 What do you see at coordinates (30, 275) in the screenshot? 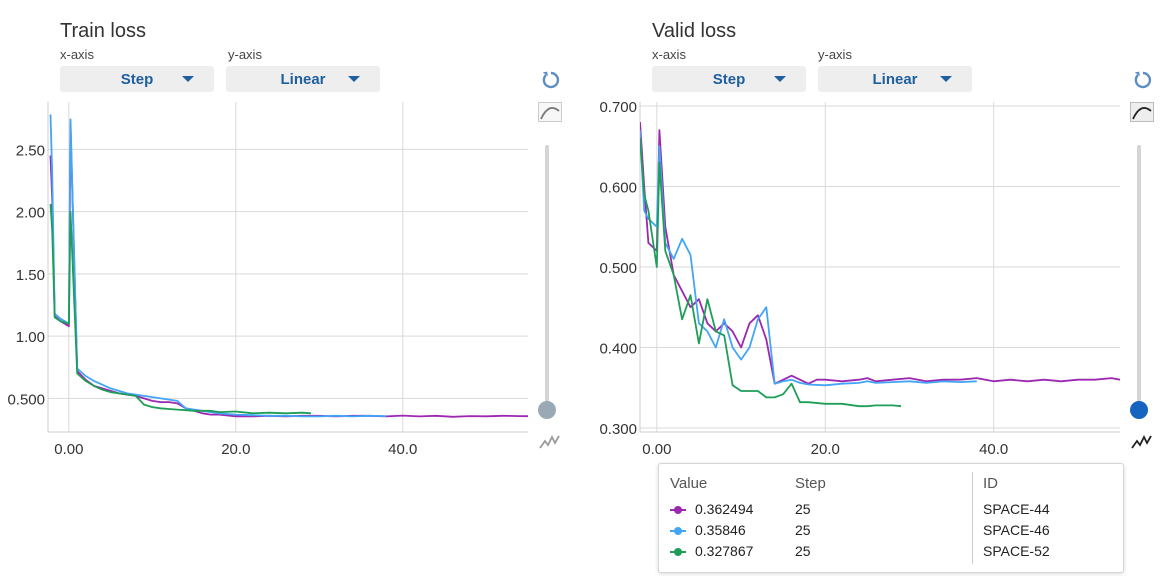
I see `y-tick-label: 1.50` at bounding box center [30, 275].